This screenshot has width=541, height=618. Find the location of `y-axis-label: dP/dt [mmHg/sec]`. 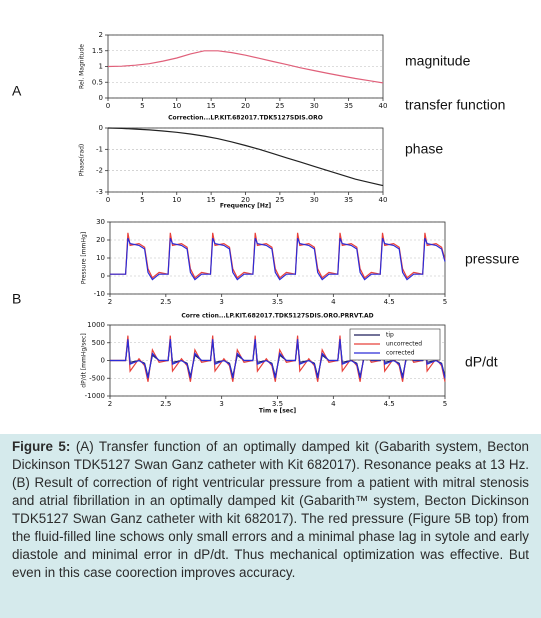

y-axis-label: dP/dt [mmHg/sec] is located at coordinates (84, 360).